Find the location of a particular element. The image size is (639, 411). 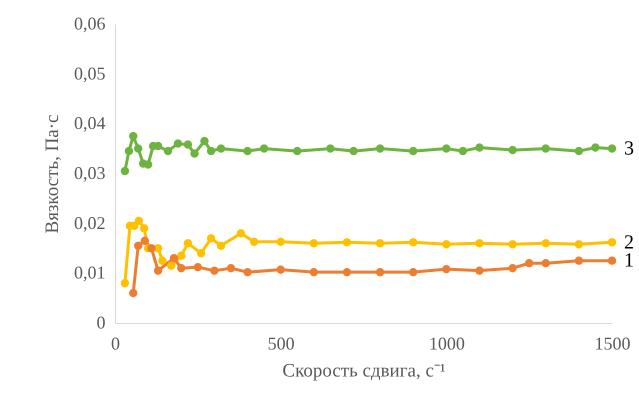

x-tick-label: 0 is located at coordinates (115, 344).